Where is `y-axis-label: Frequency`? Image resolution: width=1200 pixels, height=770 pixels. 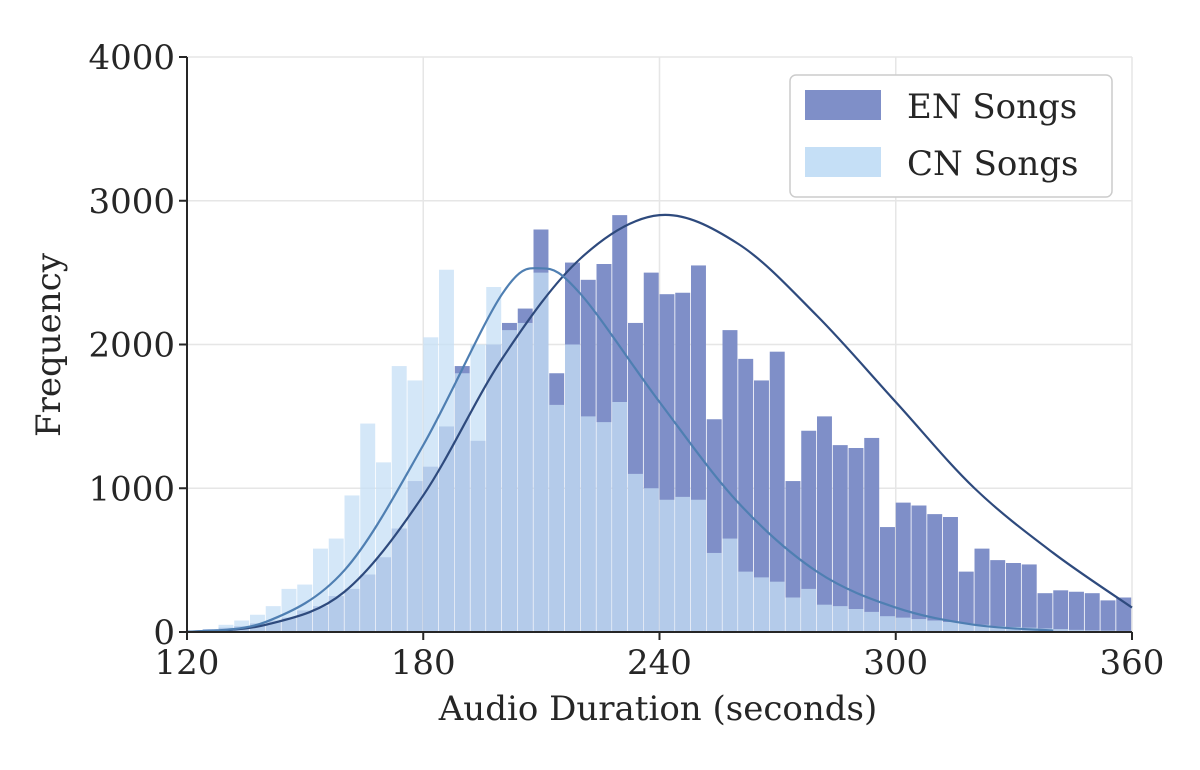 y-axis-label: Frequency is located at coordinates (49, 344).